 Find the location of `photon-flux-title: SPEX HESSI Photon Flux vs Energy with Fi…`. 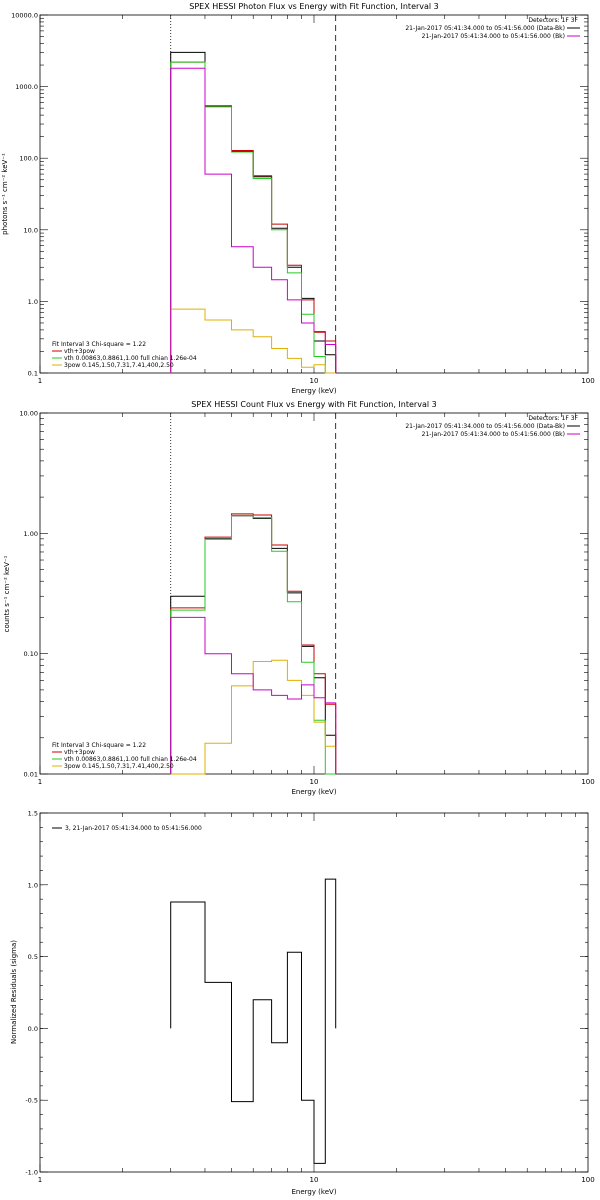

photon-flux-title: SPEX HESSI Photon Flux vs Energy with Fi… is located at coordinates (314, 6).